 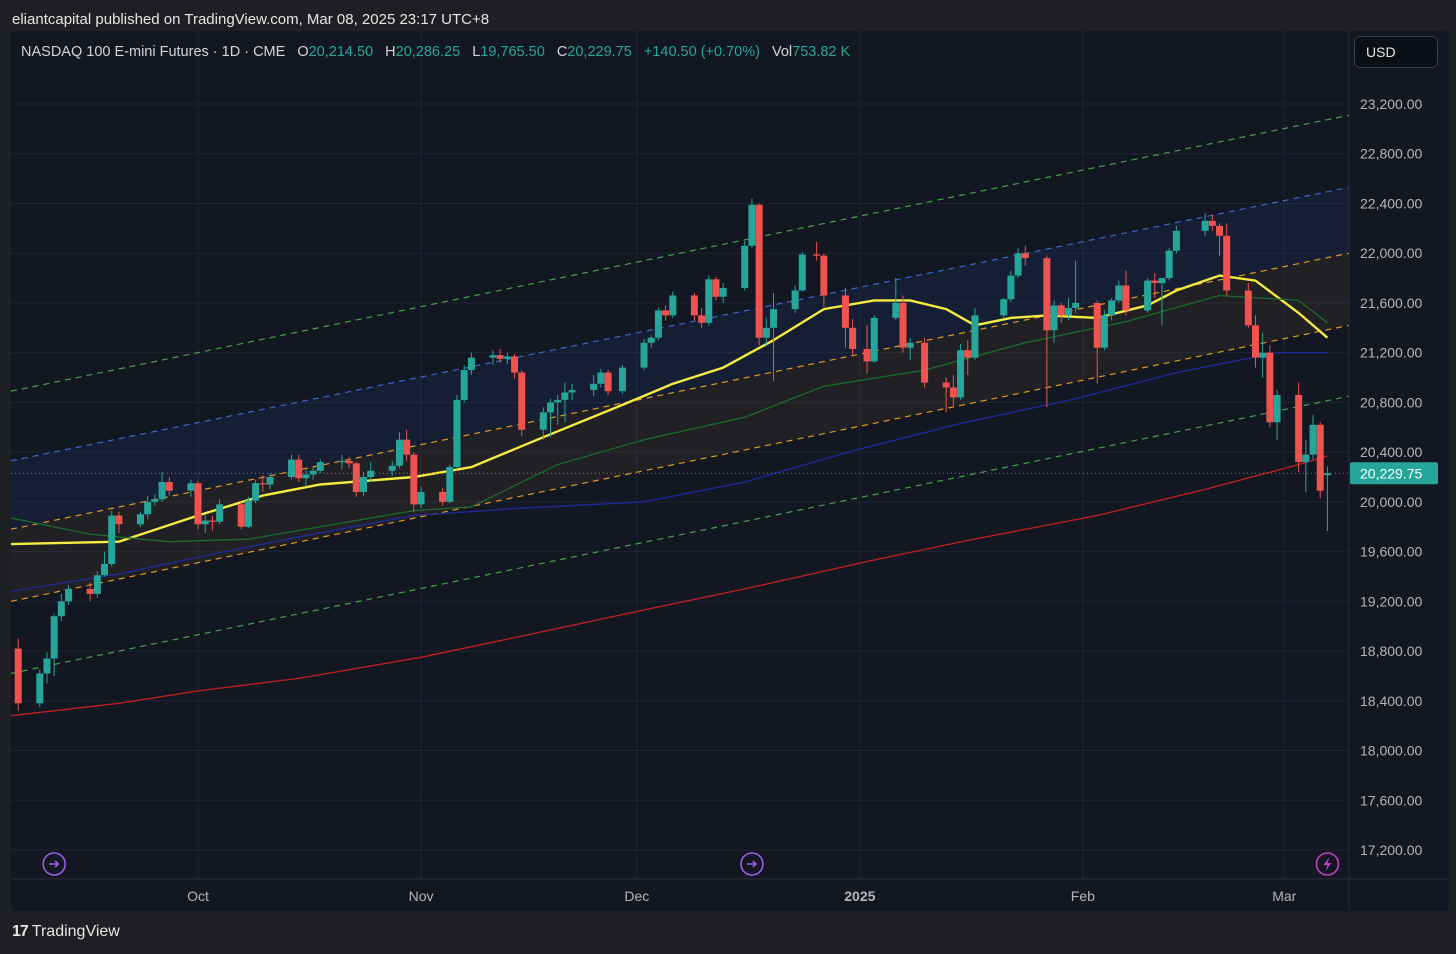 I want to click on event-arrow-icon, so click(x=752, y=864).